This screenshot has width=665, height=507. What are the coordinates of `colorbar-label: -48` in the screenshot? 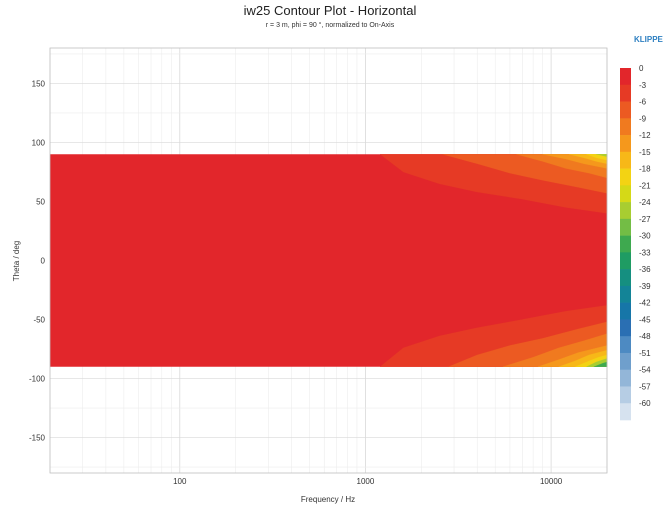 It's located at (645, 336).